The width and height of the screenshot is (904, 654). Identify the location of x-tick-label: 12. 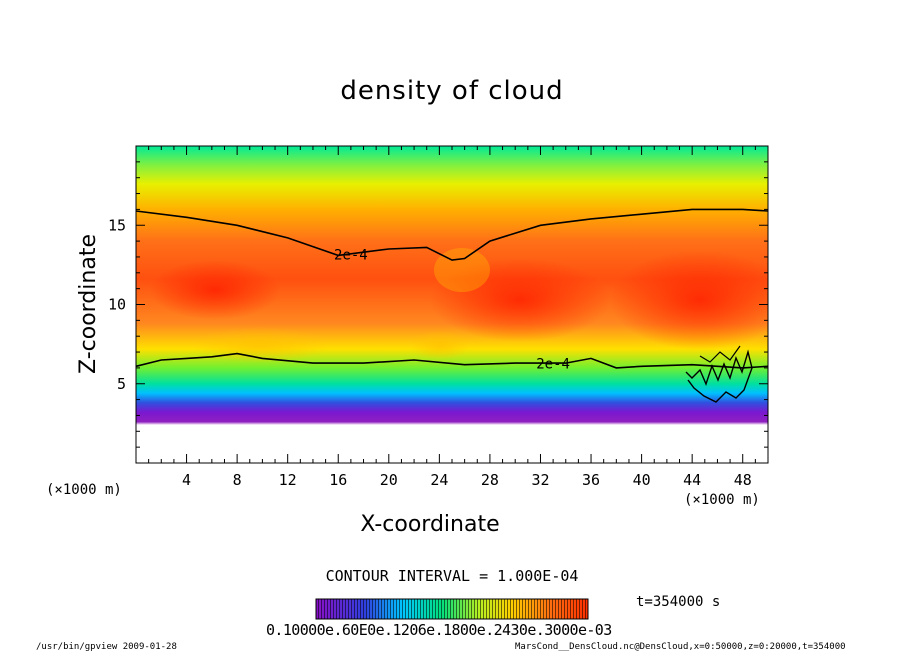
(288, 480).